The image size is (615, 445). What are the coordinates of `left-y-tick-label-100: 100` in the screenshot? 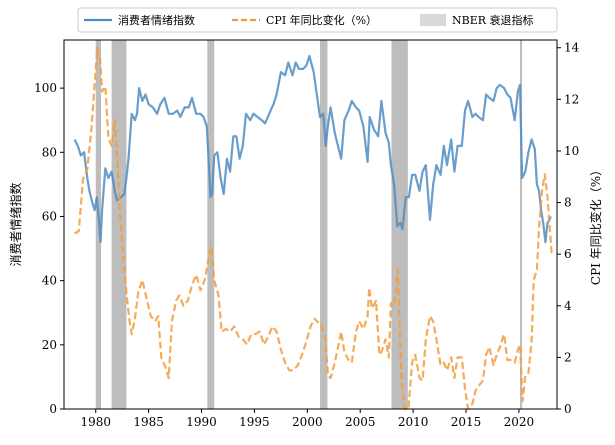 It's located at (45, 88).